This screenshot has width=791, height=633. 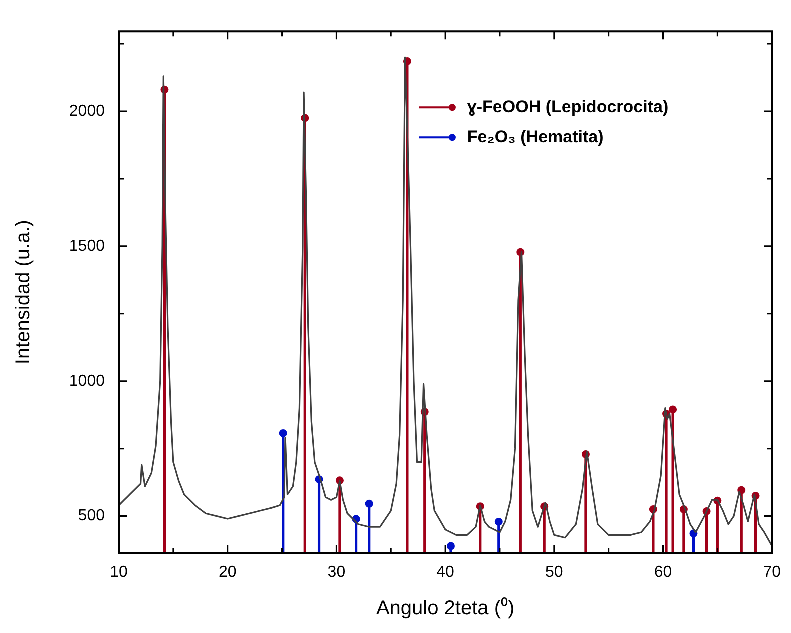 What do you see at coordinates (555, 573) in the screenshot?
I see `x-tick-label: 50` at bounding box center [555, 573].